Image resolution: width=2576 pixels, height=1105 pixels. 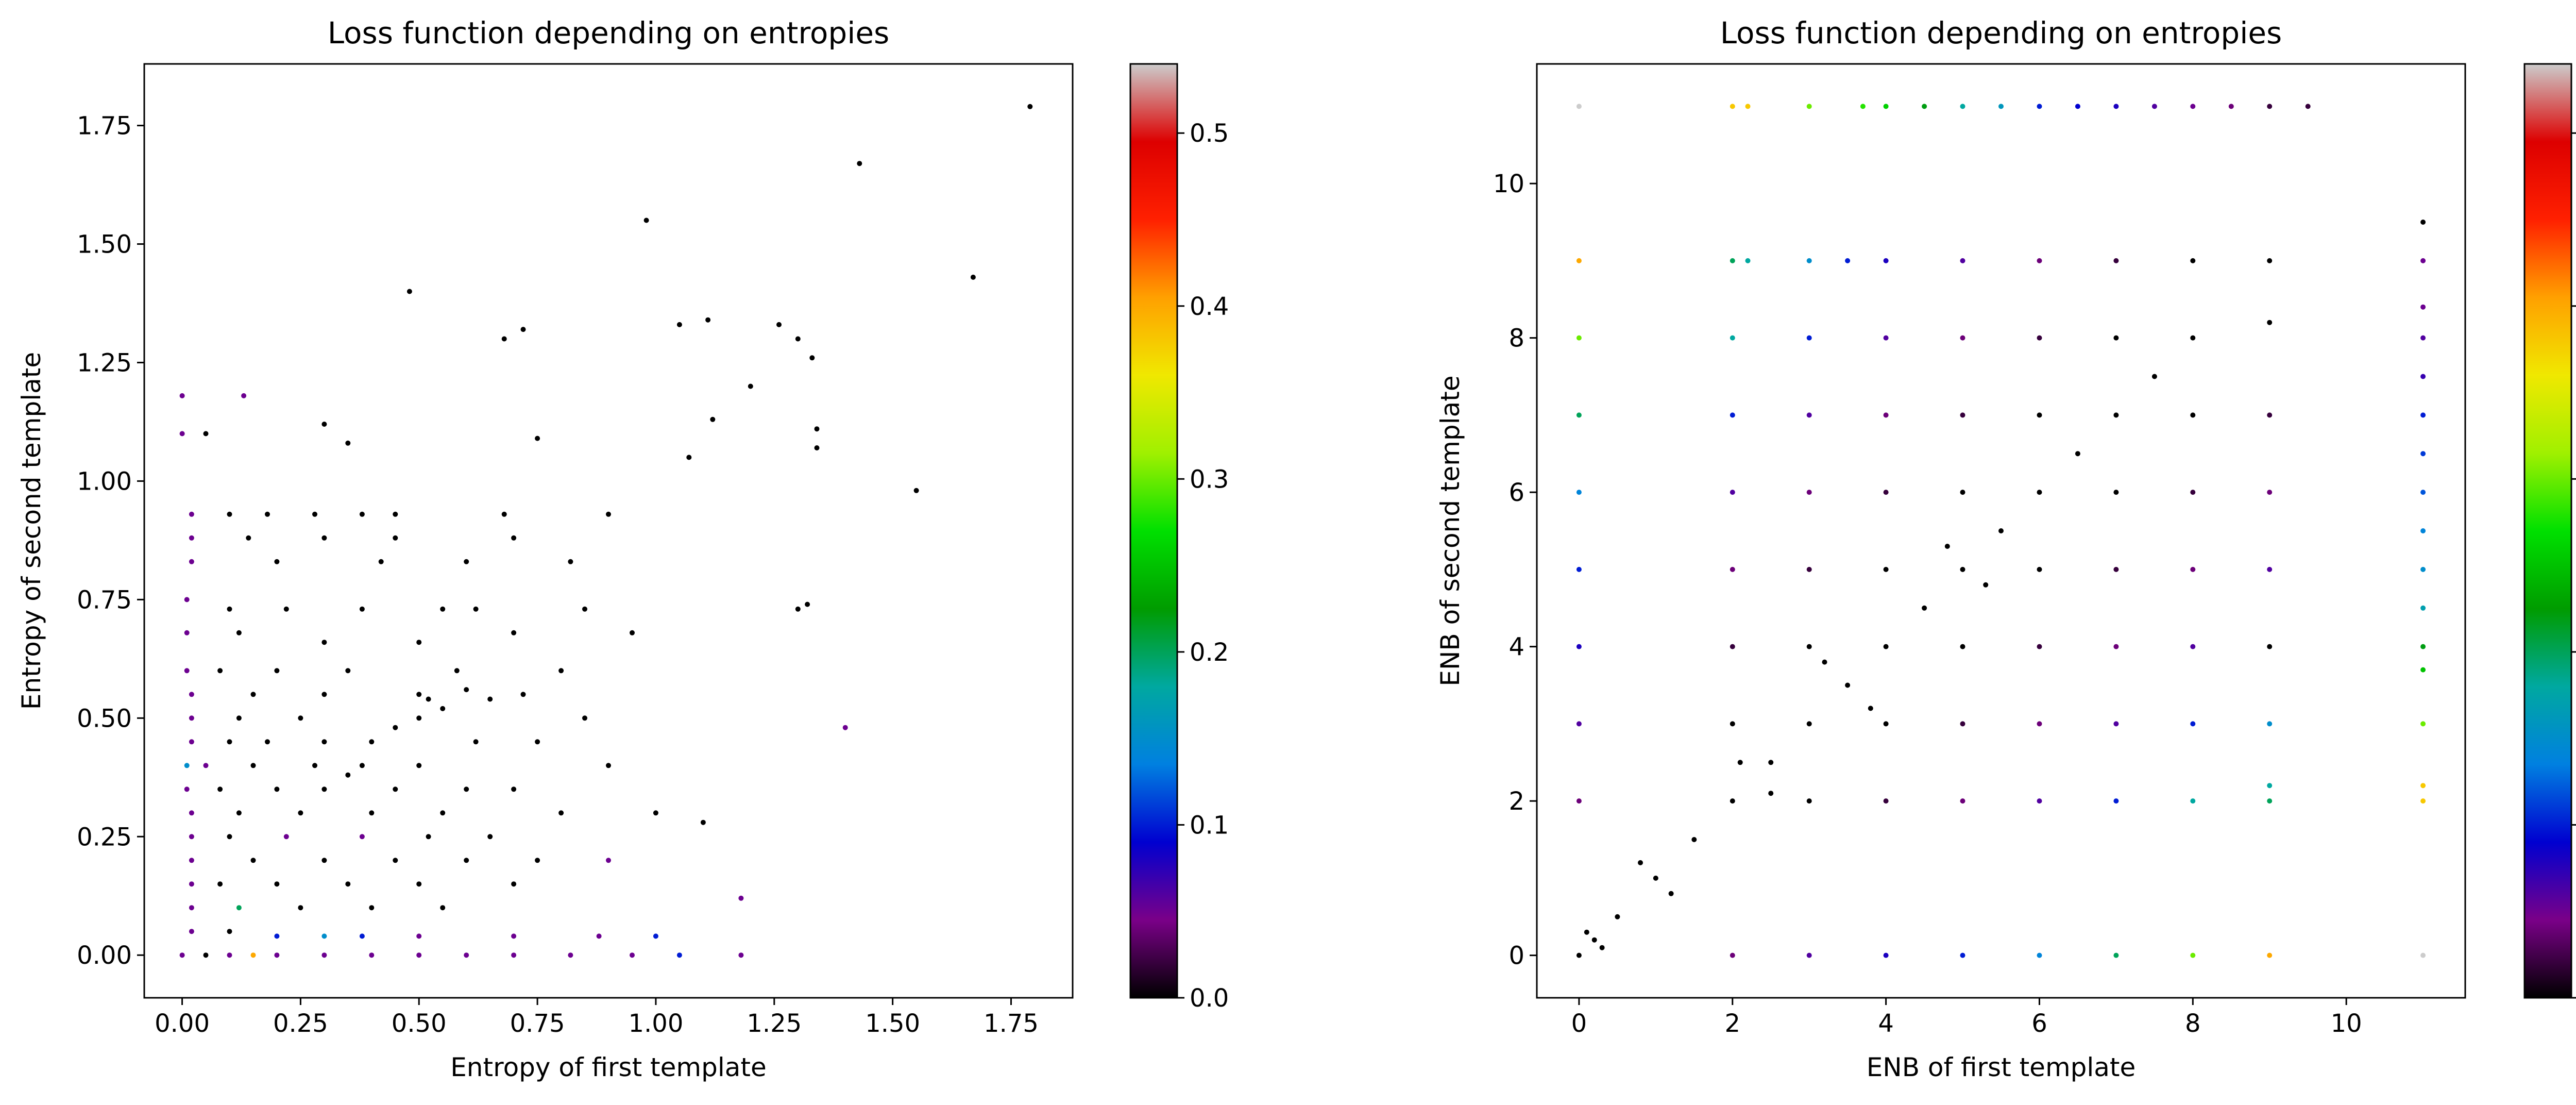 What do you see at coordinates (2573, 566) in the screenshot?
I see `right-colorbar-ticks: 0.00.10.20.30.40.5` at bounding box center [2573, 566].